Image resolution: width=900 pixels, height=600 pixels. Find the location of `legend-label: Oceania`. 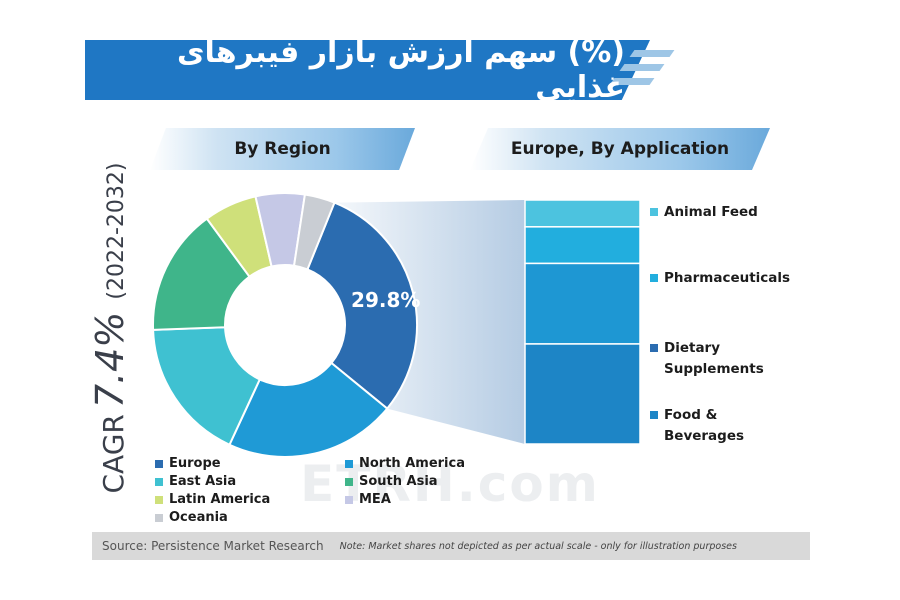

legend-label: Oceania is located at coordinates (198, 517).